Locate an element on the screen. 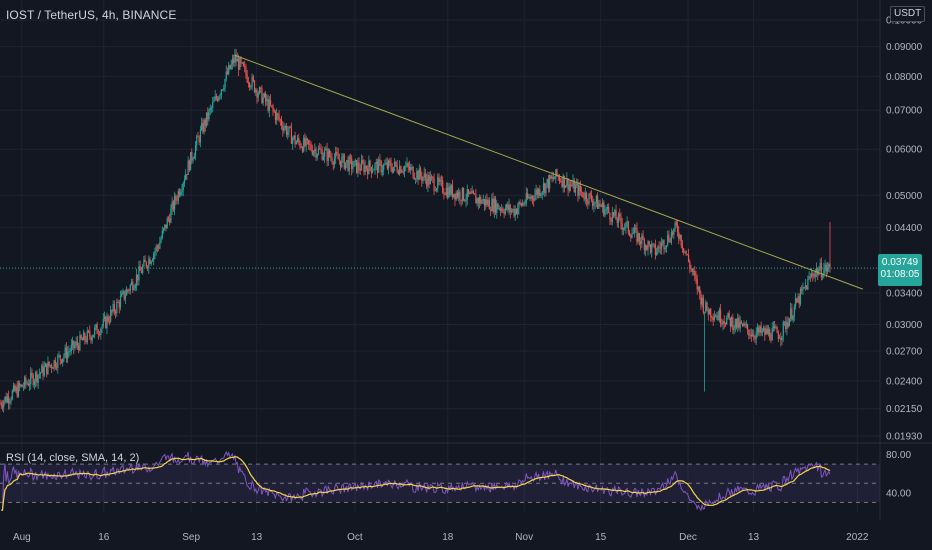 The height and width of the screenshot is (550, 932). chart-title: IOST / TetherUS, 4h, BINANCE is located at coordinates (91, 15).